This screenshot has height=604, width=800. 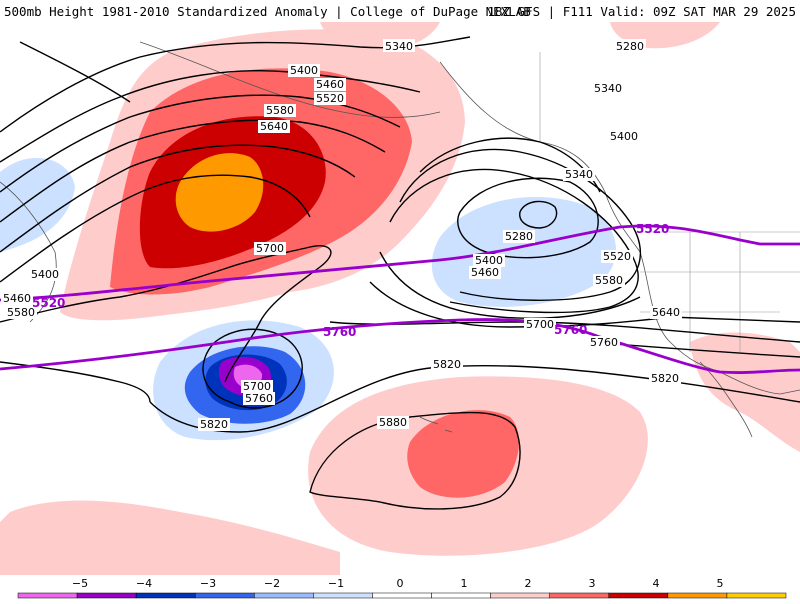 I want to click on anomaly-pos4-region, so click(x=219, y=192).